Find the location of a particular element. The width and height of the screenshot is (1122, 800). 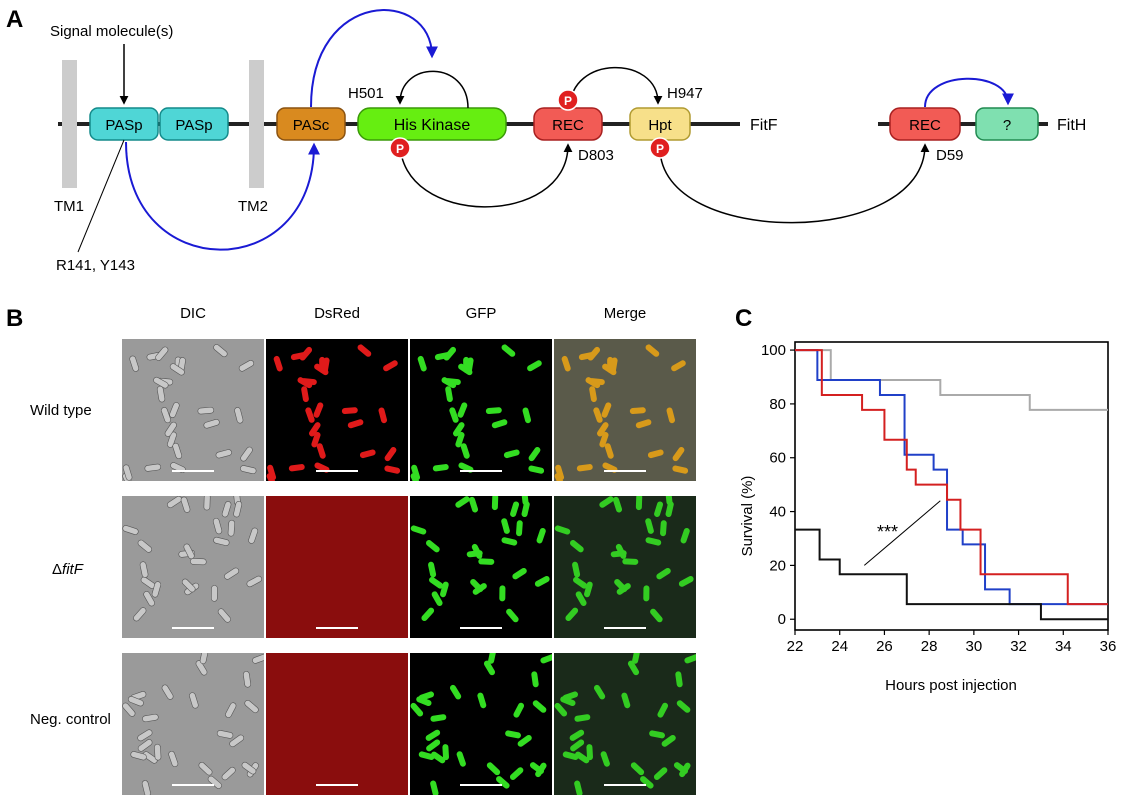

y-tick-label: 60 is located at coordinates (777, 458).